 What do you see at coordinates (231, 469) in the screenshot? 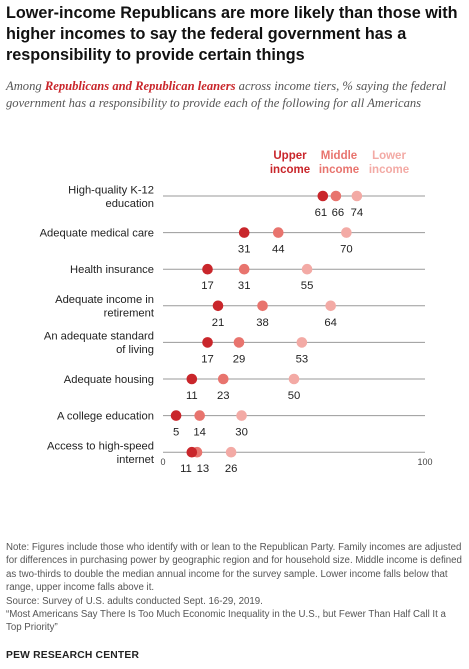
I see `value-label: 26` at bounding box center [231, 469].